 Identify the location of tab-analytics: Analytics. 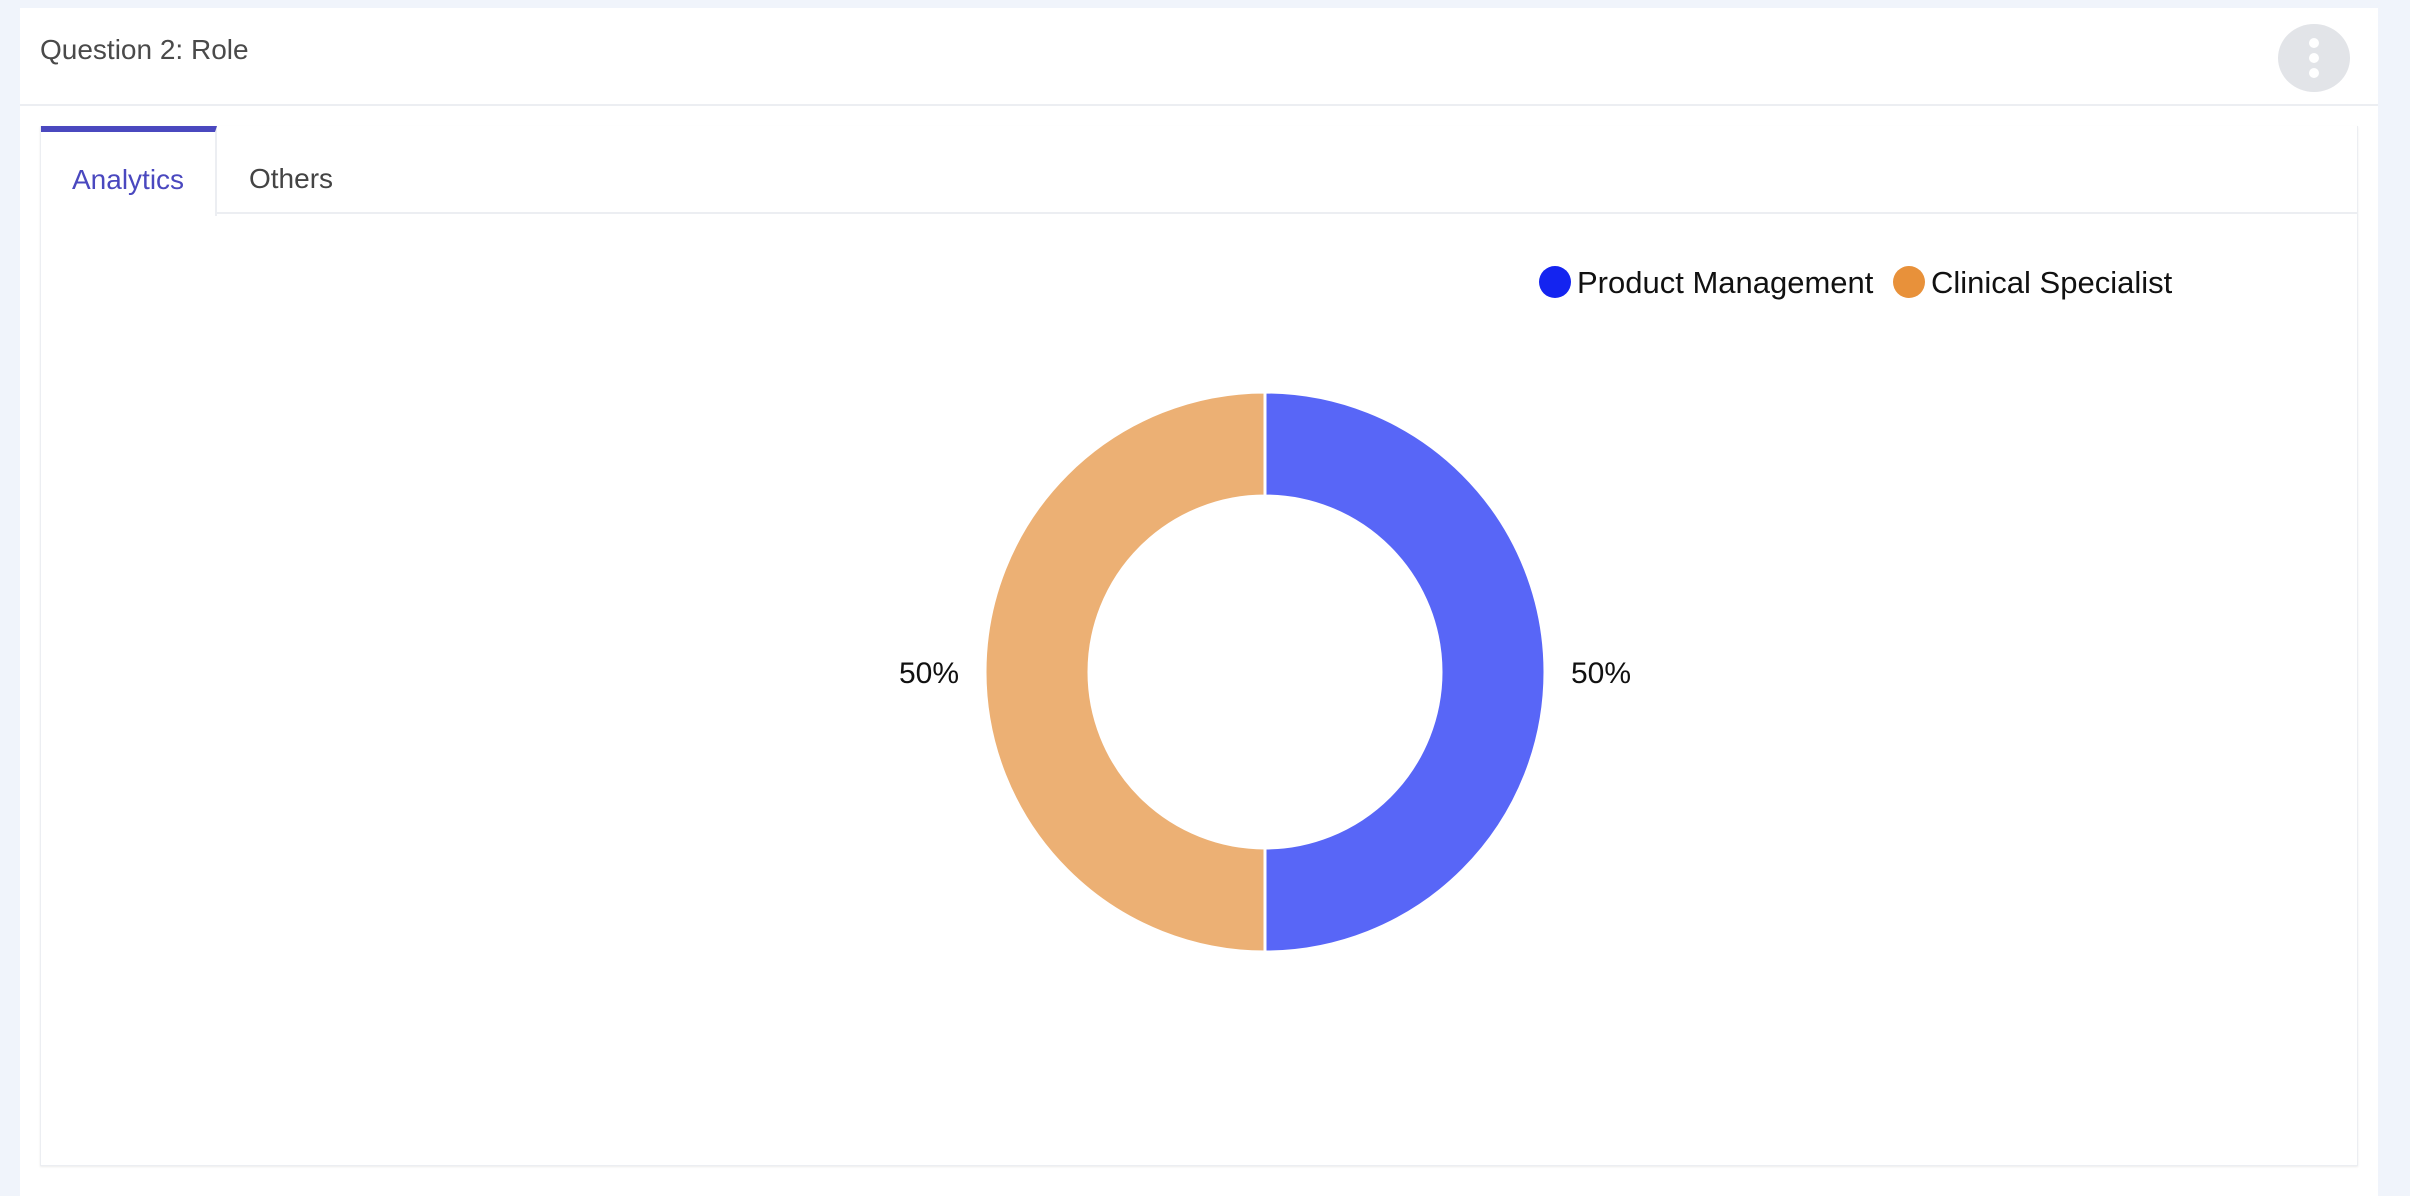
(129, 171).